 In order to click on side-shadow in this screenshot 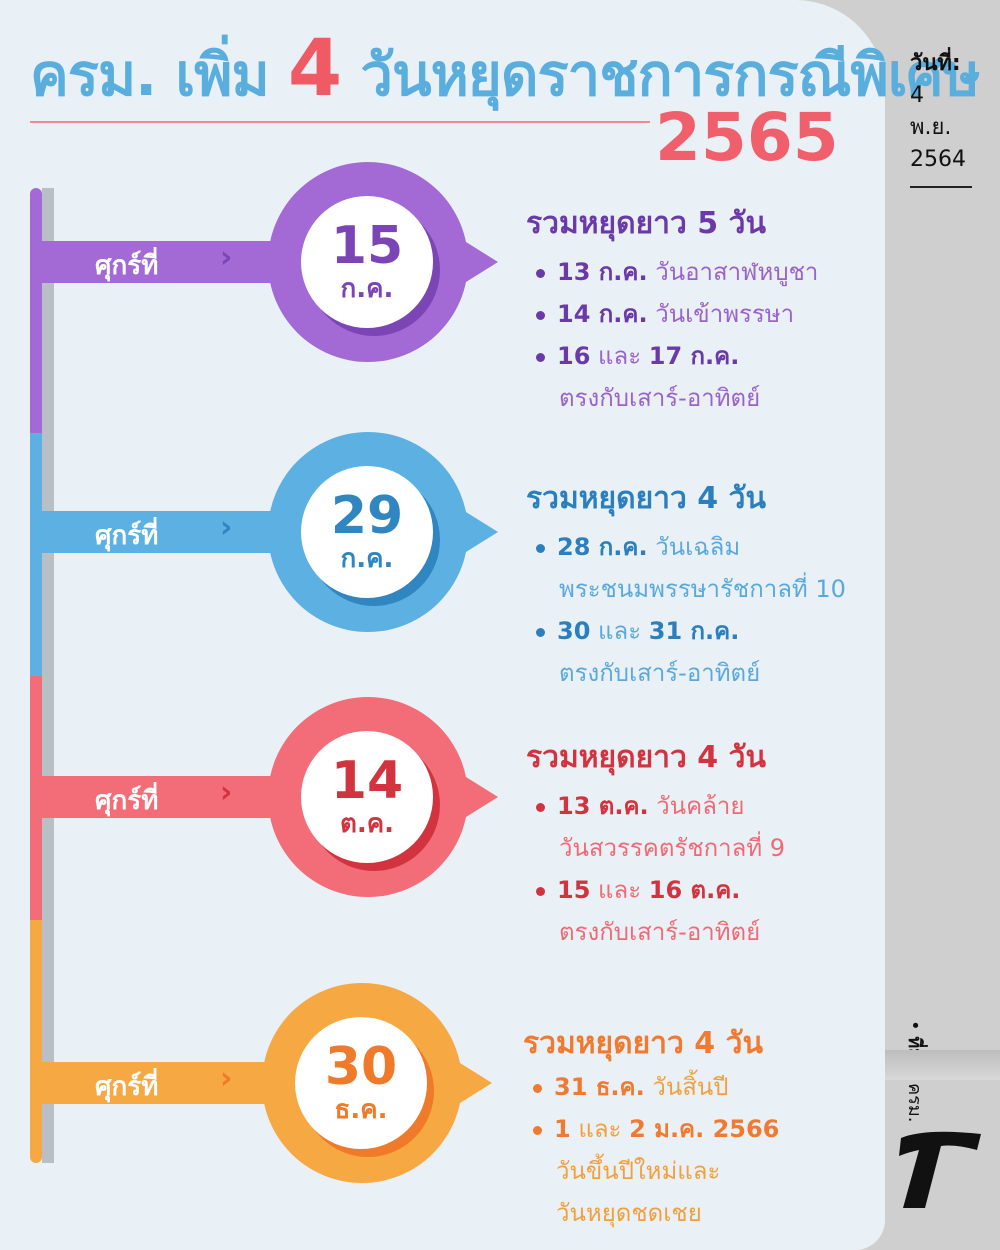, I will do `click(942, 1065)`.